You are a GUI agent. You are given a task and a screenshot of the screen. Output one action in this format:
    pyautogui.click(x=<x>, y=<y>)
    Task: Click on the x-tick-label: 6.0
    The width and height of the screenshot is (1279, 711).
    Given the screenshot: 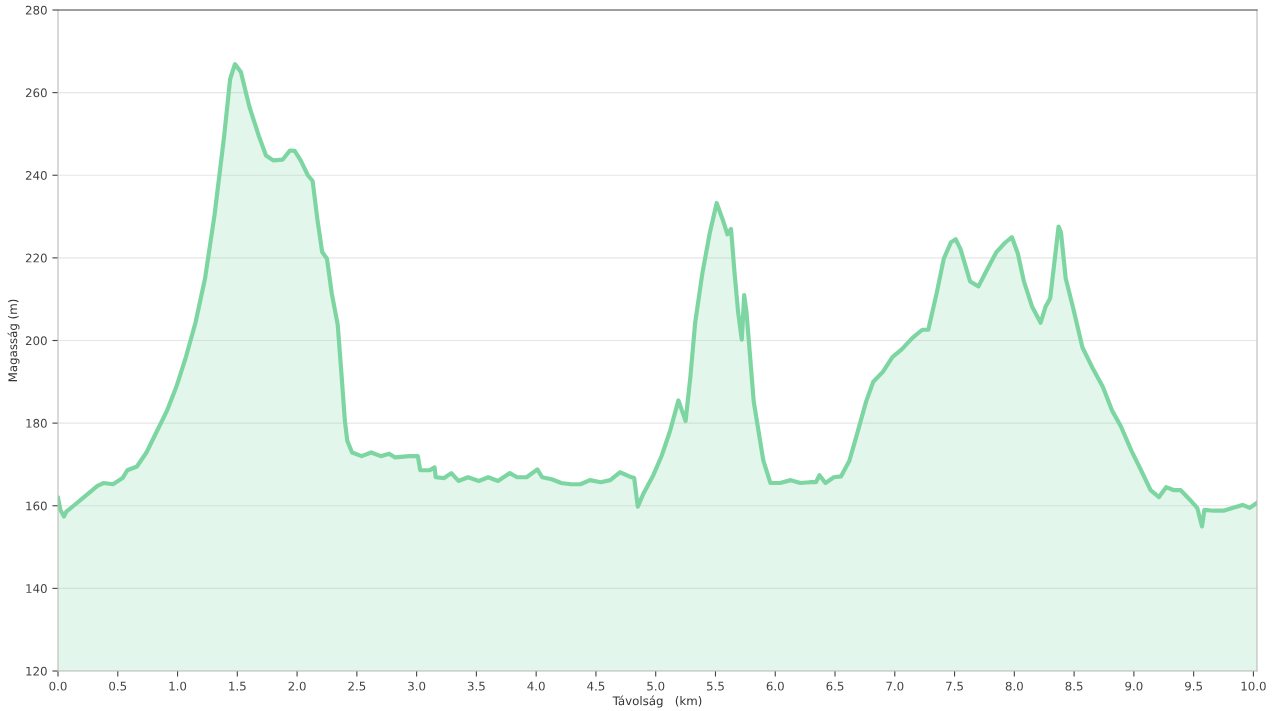 What is the action you would take?
    pyautogui.click(x=775, y=686)
    